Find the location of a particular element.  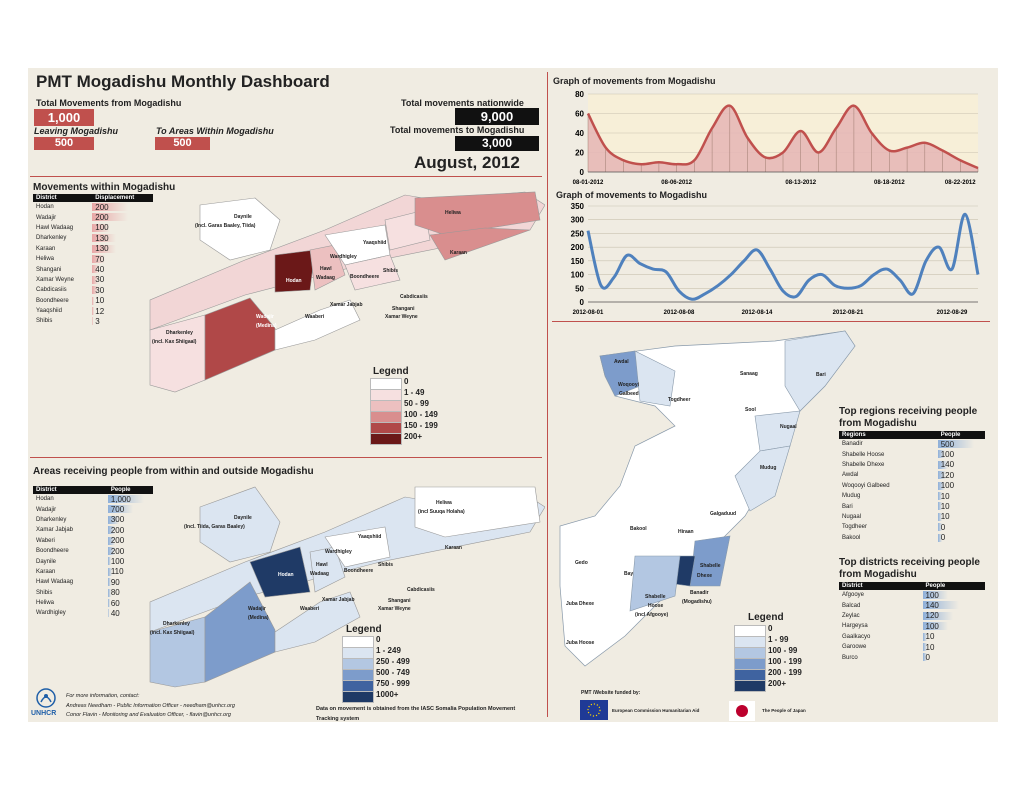

within-table-value: 30 is located at coordinates (122, 280).